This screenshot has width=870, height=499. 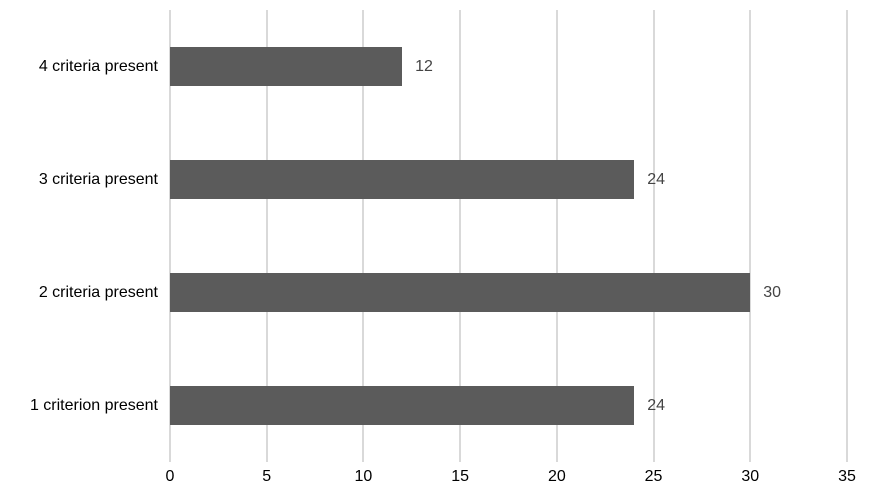 What do you see at coordinates (424, 66) in the screenshot?
I see `data-label: 12` at bounding box center [424, 66].